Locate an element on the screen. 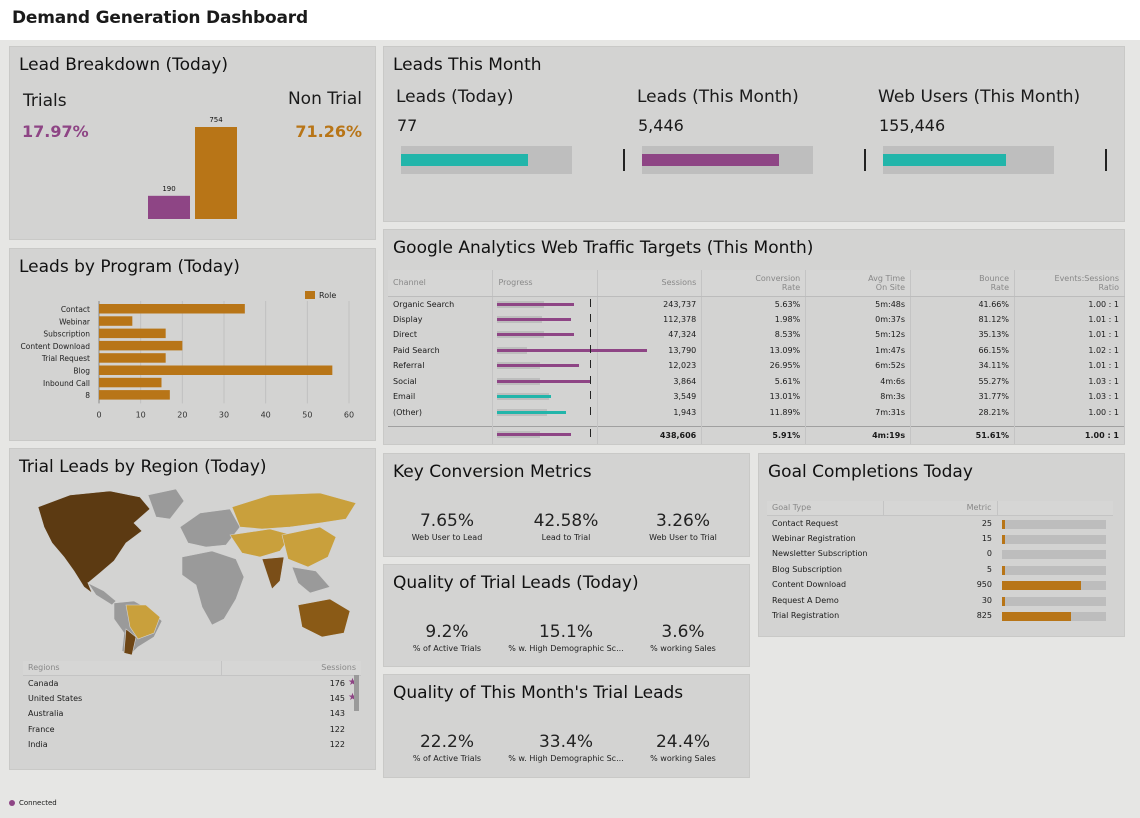 The width and height of the screenshot is (1140, 818). region-row: France 122 is located at coordinates (192, 730).